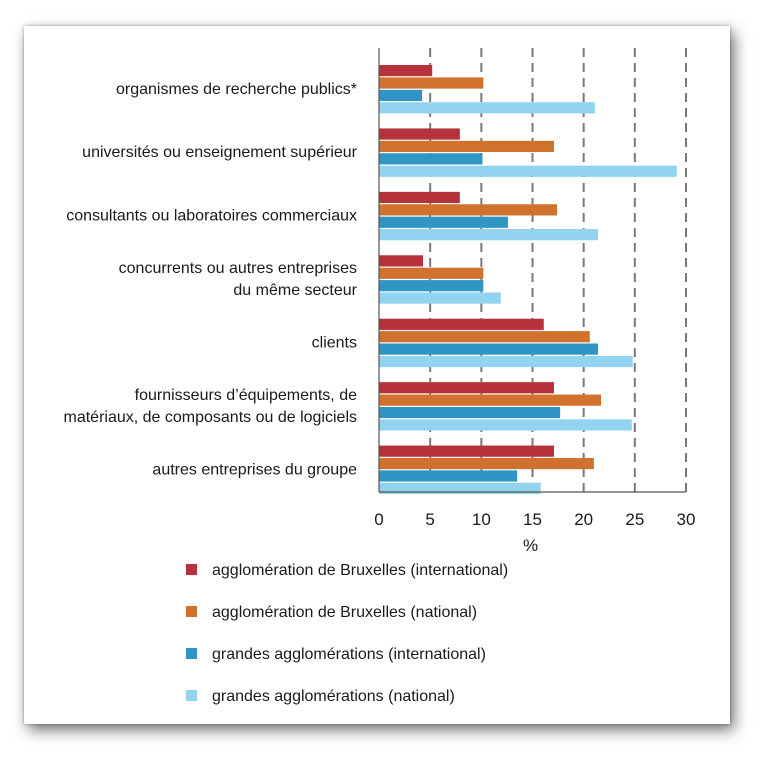  Describe the element at coordinates (528, 171) in the screenshot. I see `bar-s4-c2` at that location.